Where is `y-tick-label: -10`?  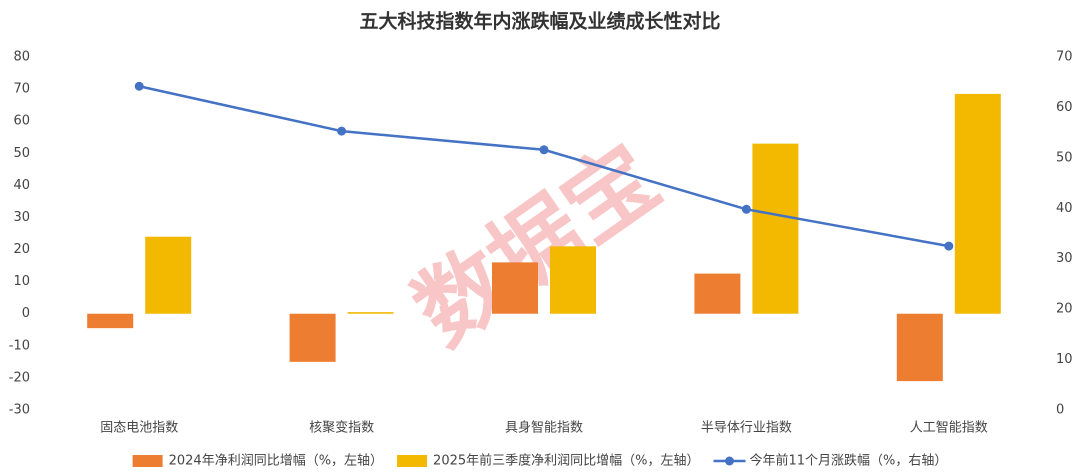 y-tick-label: -10 is located at coordinates (19, 345).